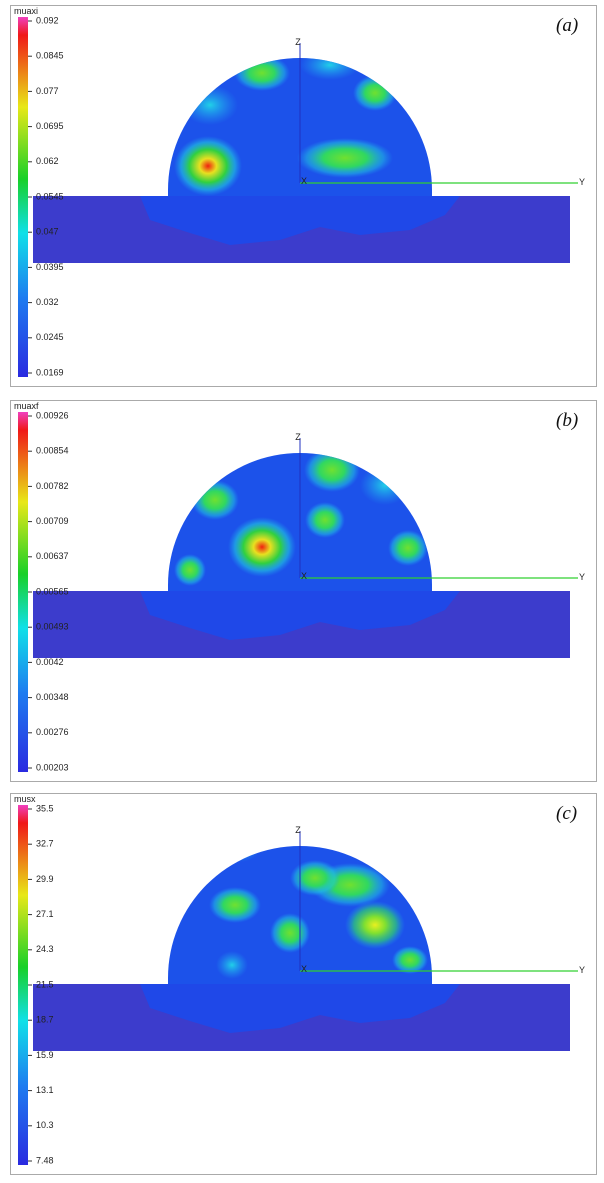 This screenshot has height=1183, width=604. What do you see at coordinates (52, 415) in the screenshot?
I see `colorbar-tick-label: 0.00926` at bounding box center [52, 415].